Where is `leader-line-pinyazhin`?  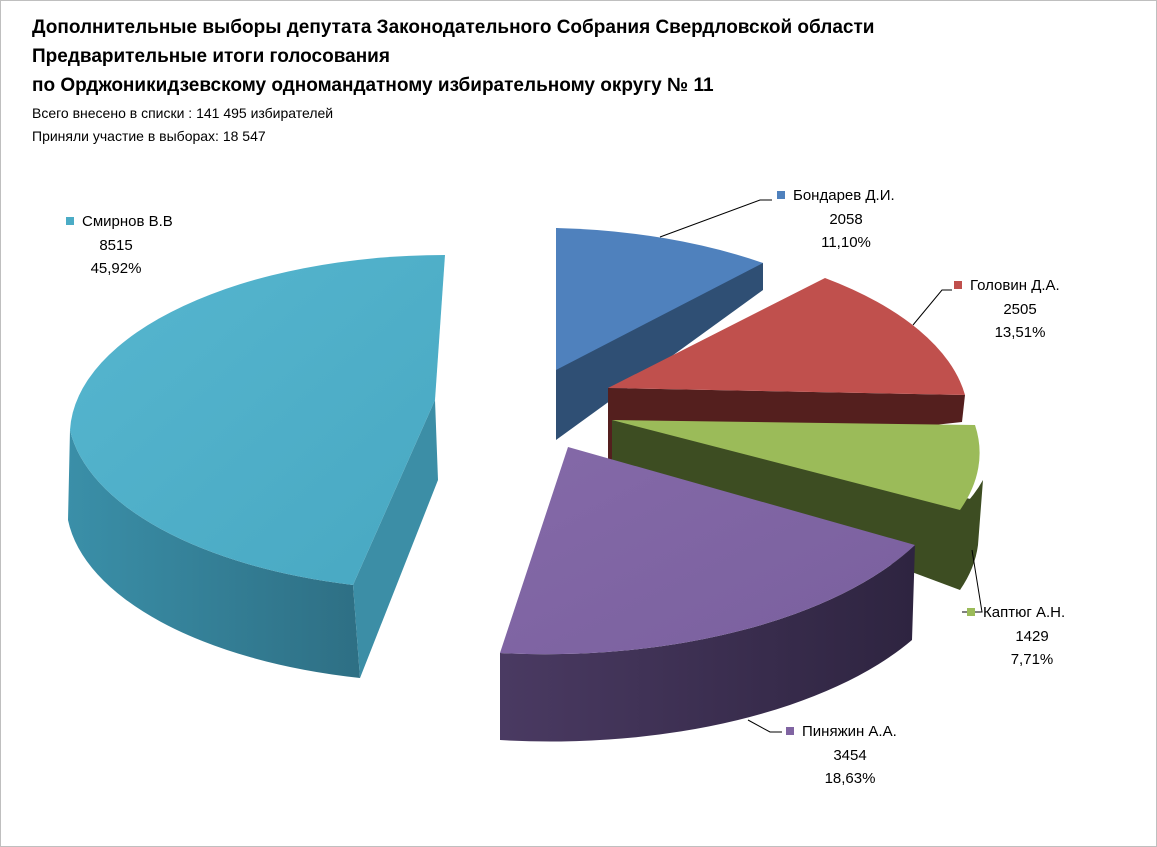 leader-line-pinyazhin is located at coordinates (764, 726).